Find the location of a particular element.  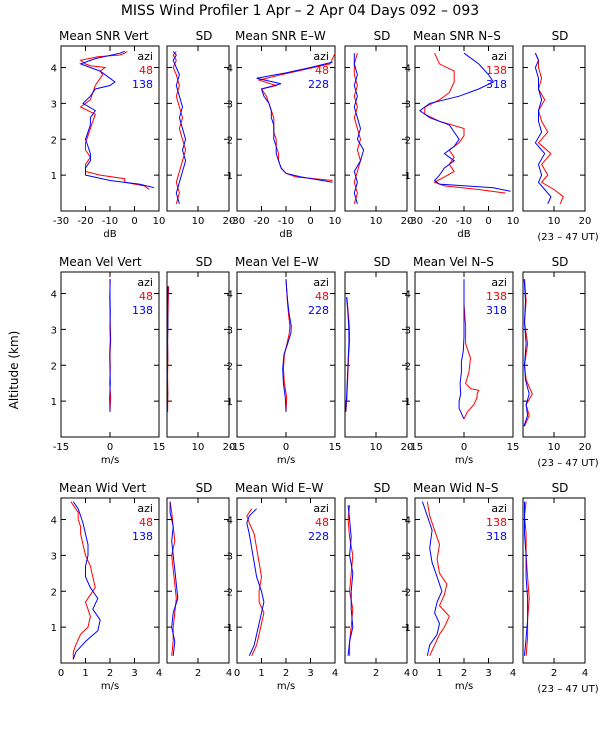

mean-panel-title: Mean SNR N–S is located at coordinates (457, 36).